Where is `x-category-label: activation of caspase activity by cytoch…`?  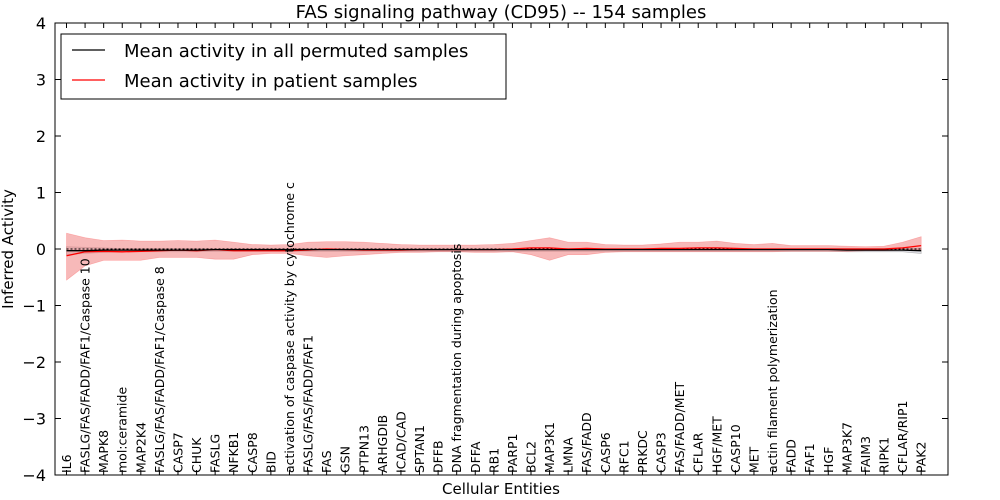 x-category-label: activation of caspase activity by cytoch… is located at coordinates (289, 327).